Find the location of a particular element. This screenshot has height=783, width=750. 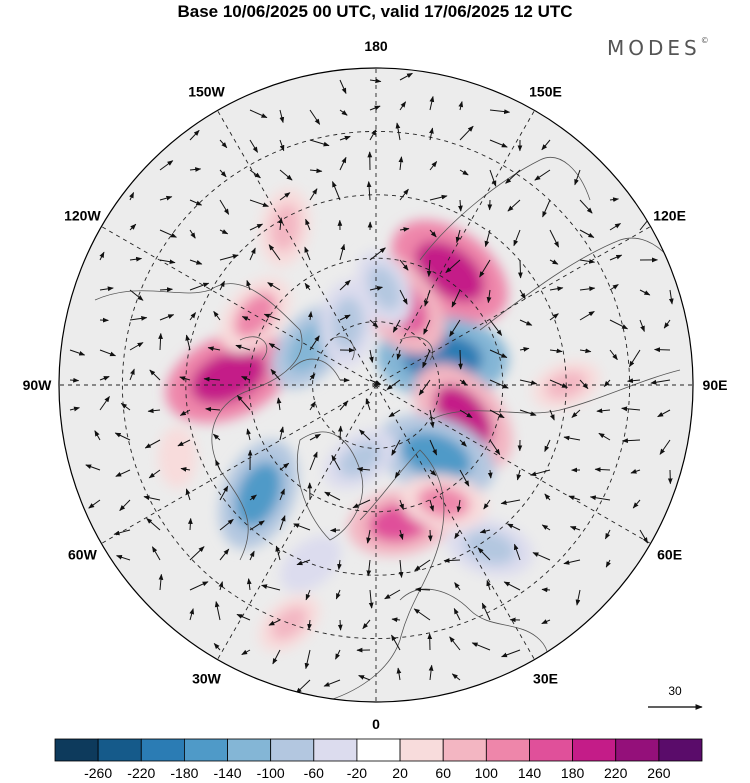

coastline-north-america is located at coordinates (198, 422).